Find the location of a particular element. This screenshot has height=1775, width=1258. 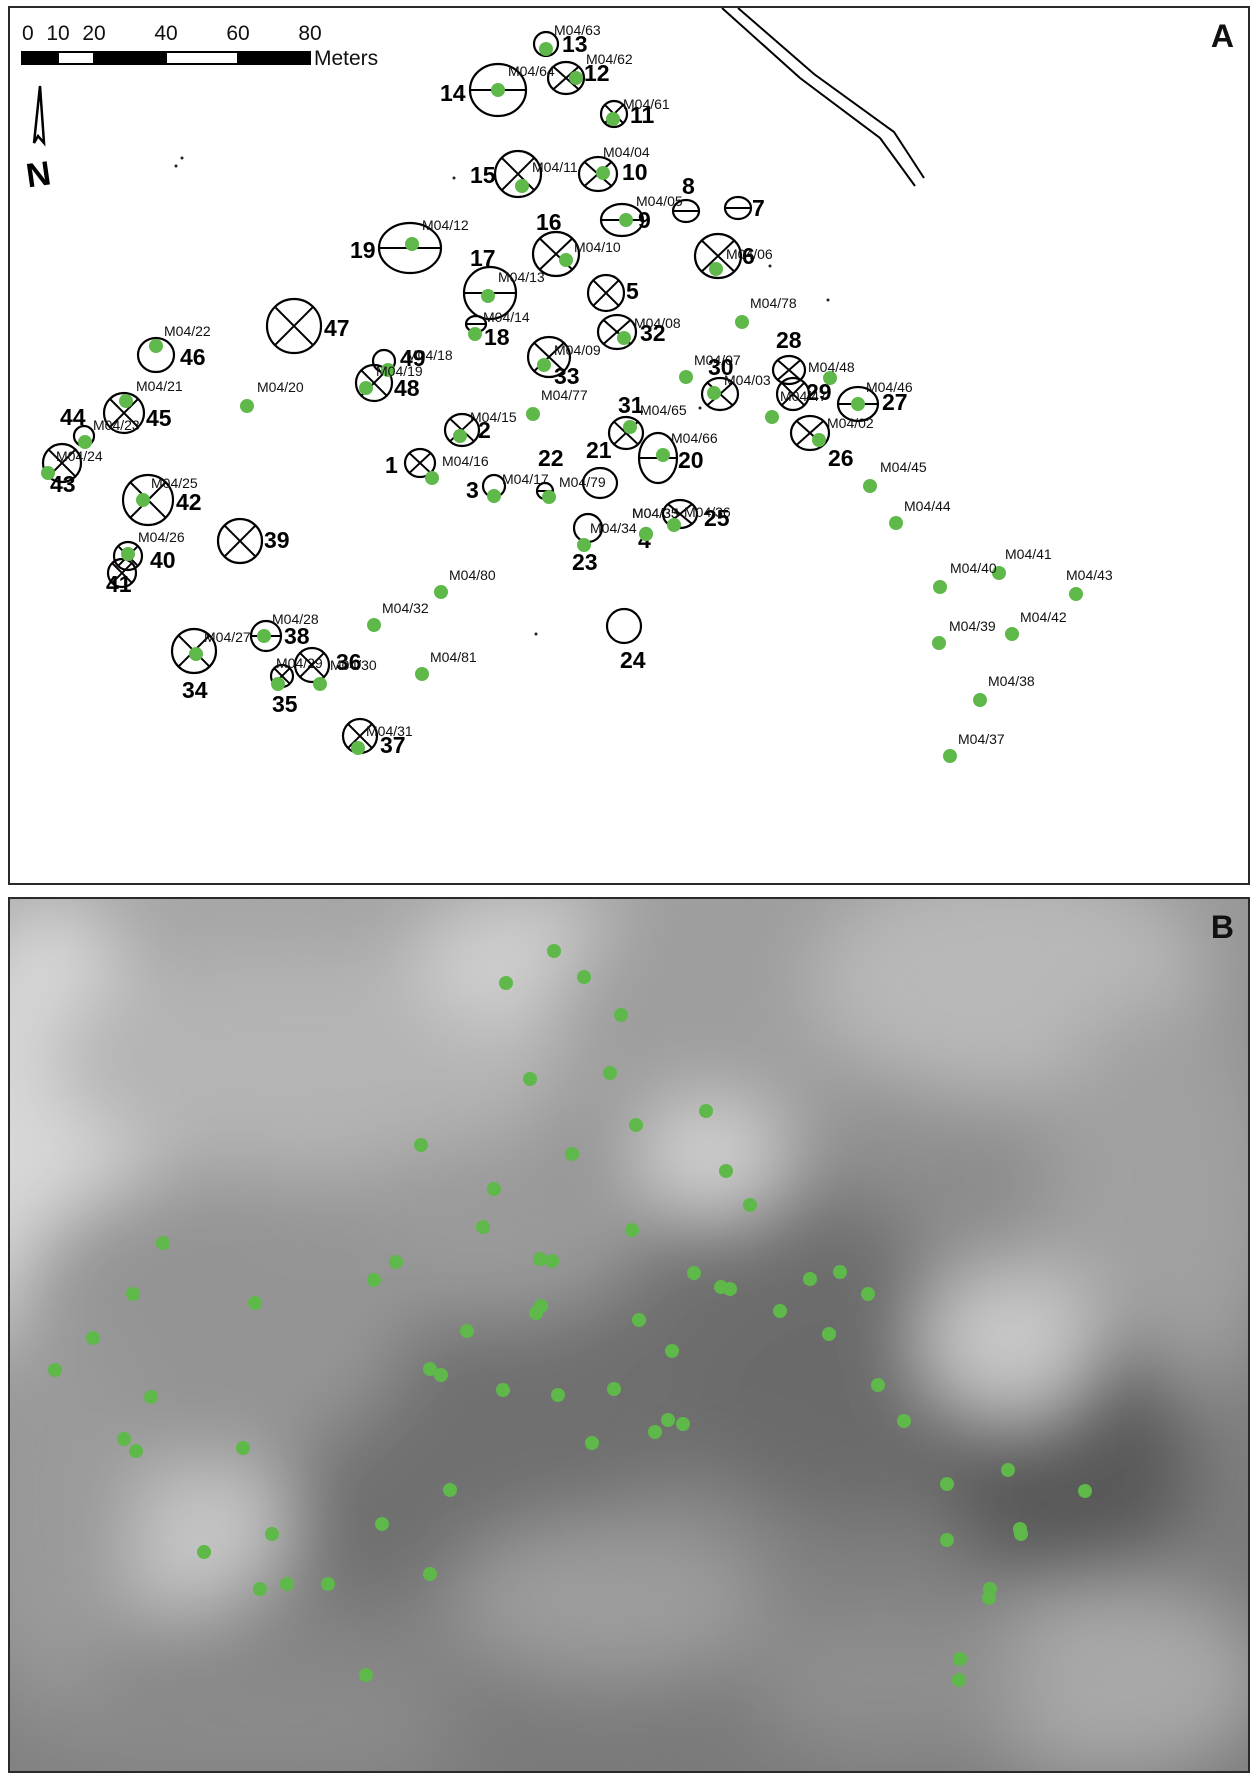

sample-point-label: M04/77 is located at coordinates (564, 395).